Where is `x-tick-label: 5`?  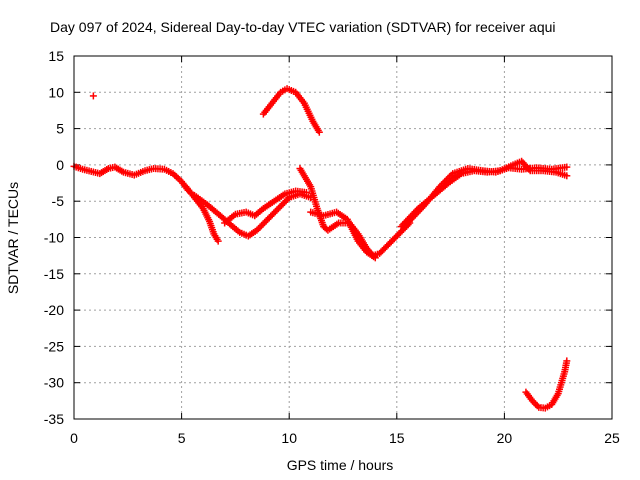
x-tick-label: 5 is located at coordinates (182, 438).